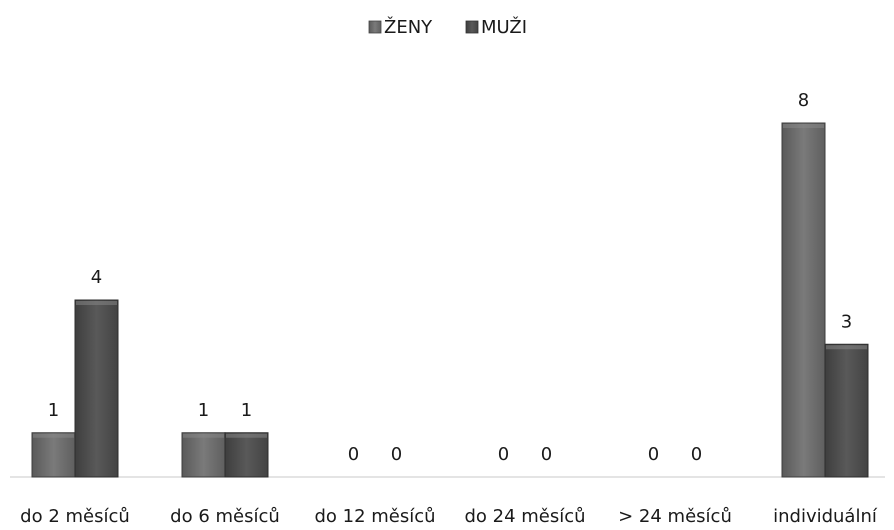  I want to click on data-label-mu-i-3: 0, so click(546, 454).